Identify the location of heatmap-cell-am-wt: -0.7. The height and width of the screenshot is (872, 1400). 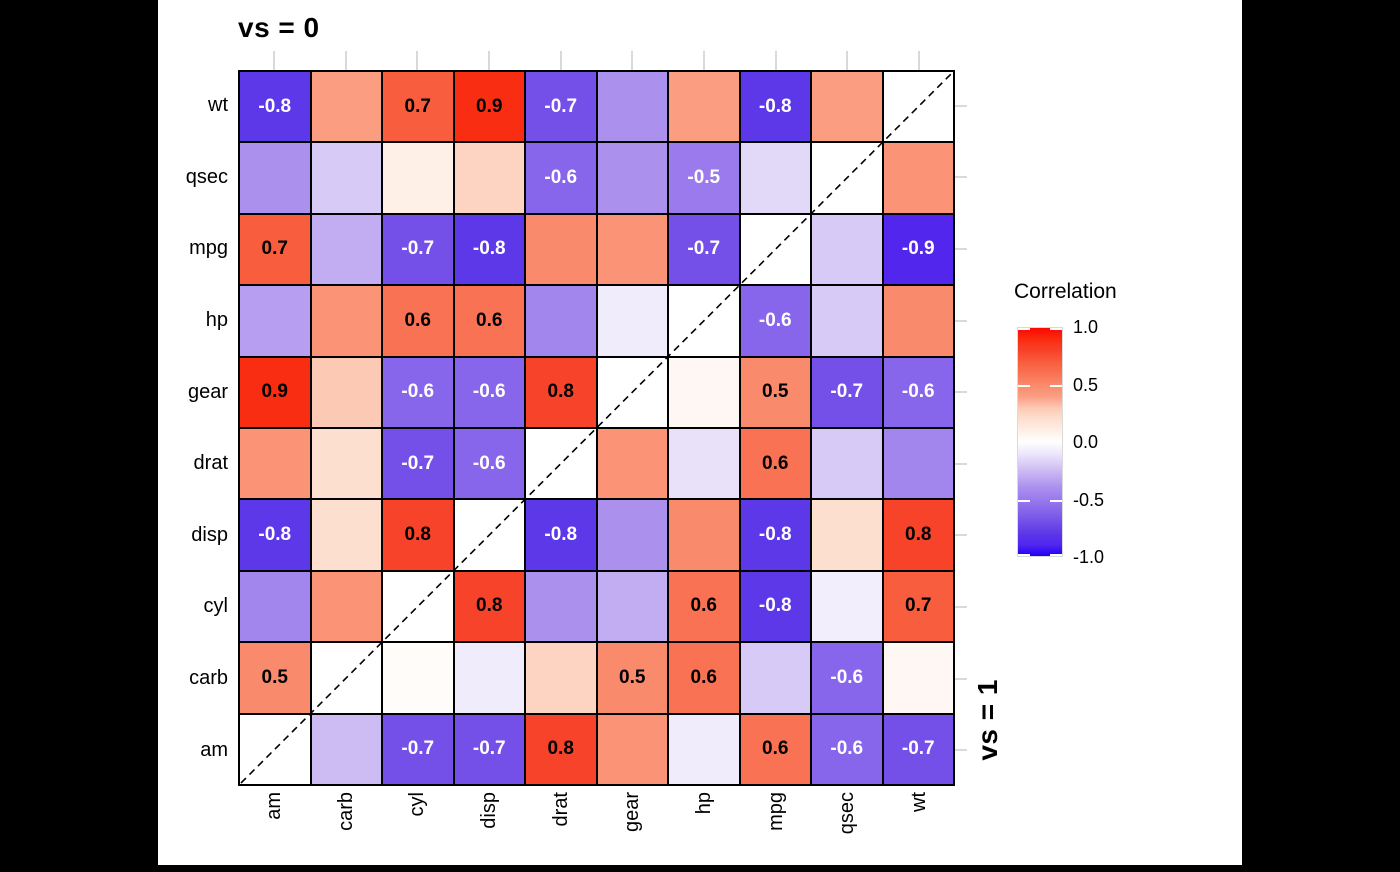
(918, 749).